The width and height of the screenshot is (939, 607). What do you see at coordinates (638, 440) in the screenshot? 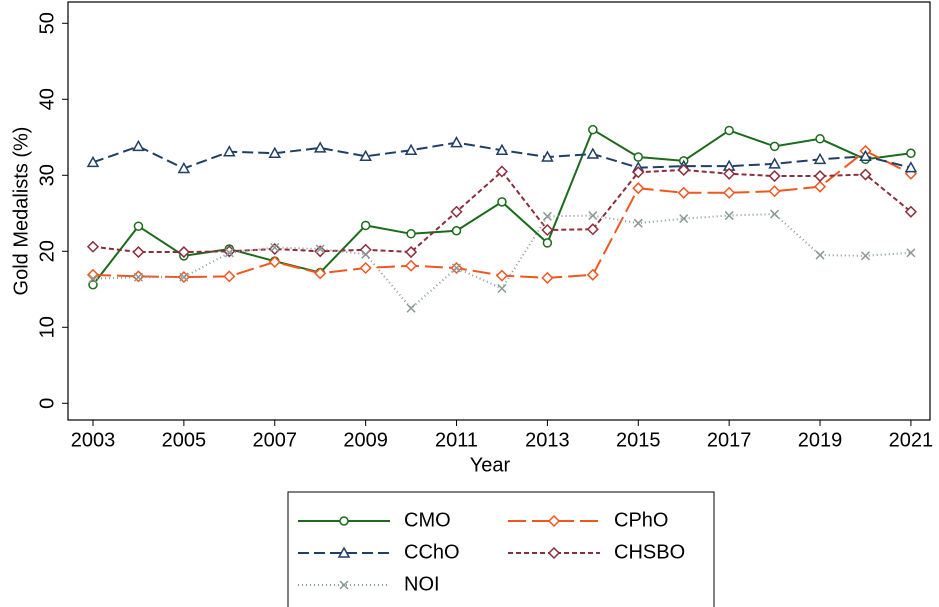
I see `x-tick-label: 2015` at bounding box center [638, 440].